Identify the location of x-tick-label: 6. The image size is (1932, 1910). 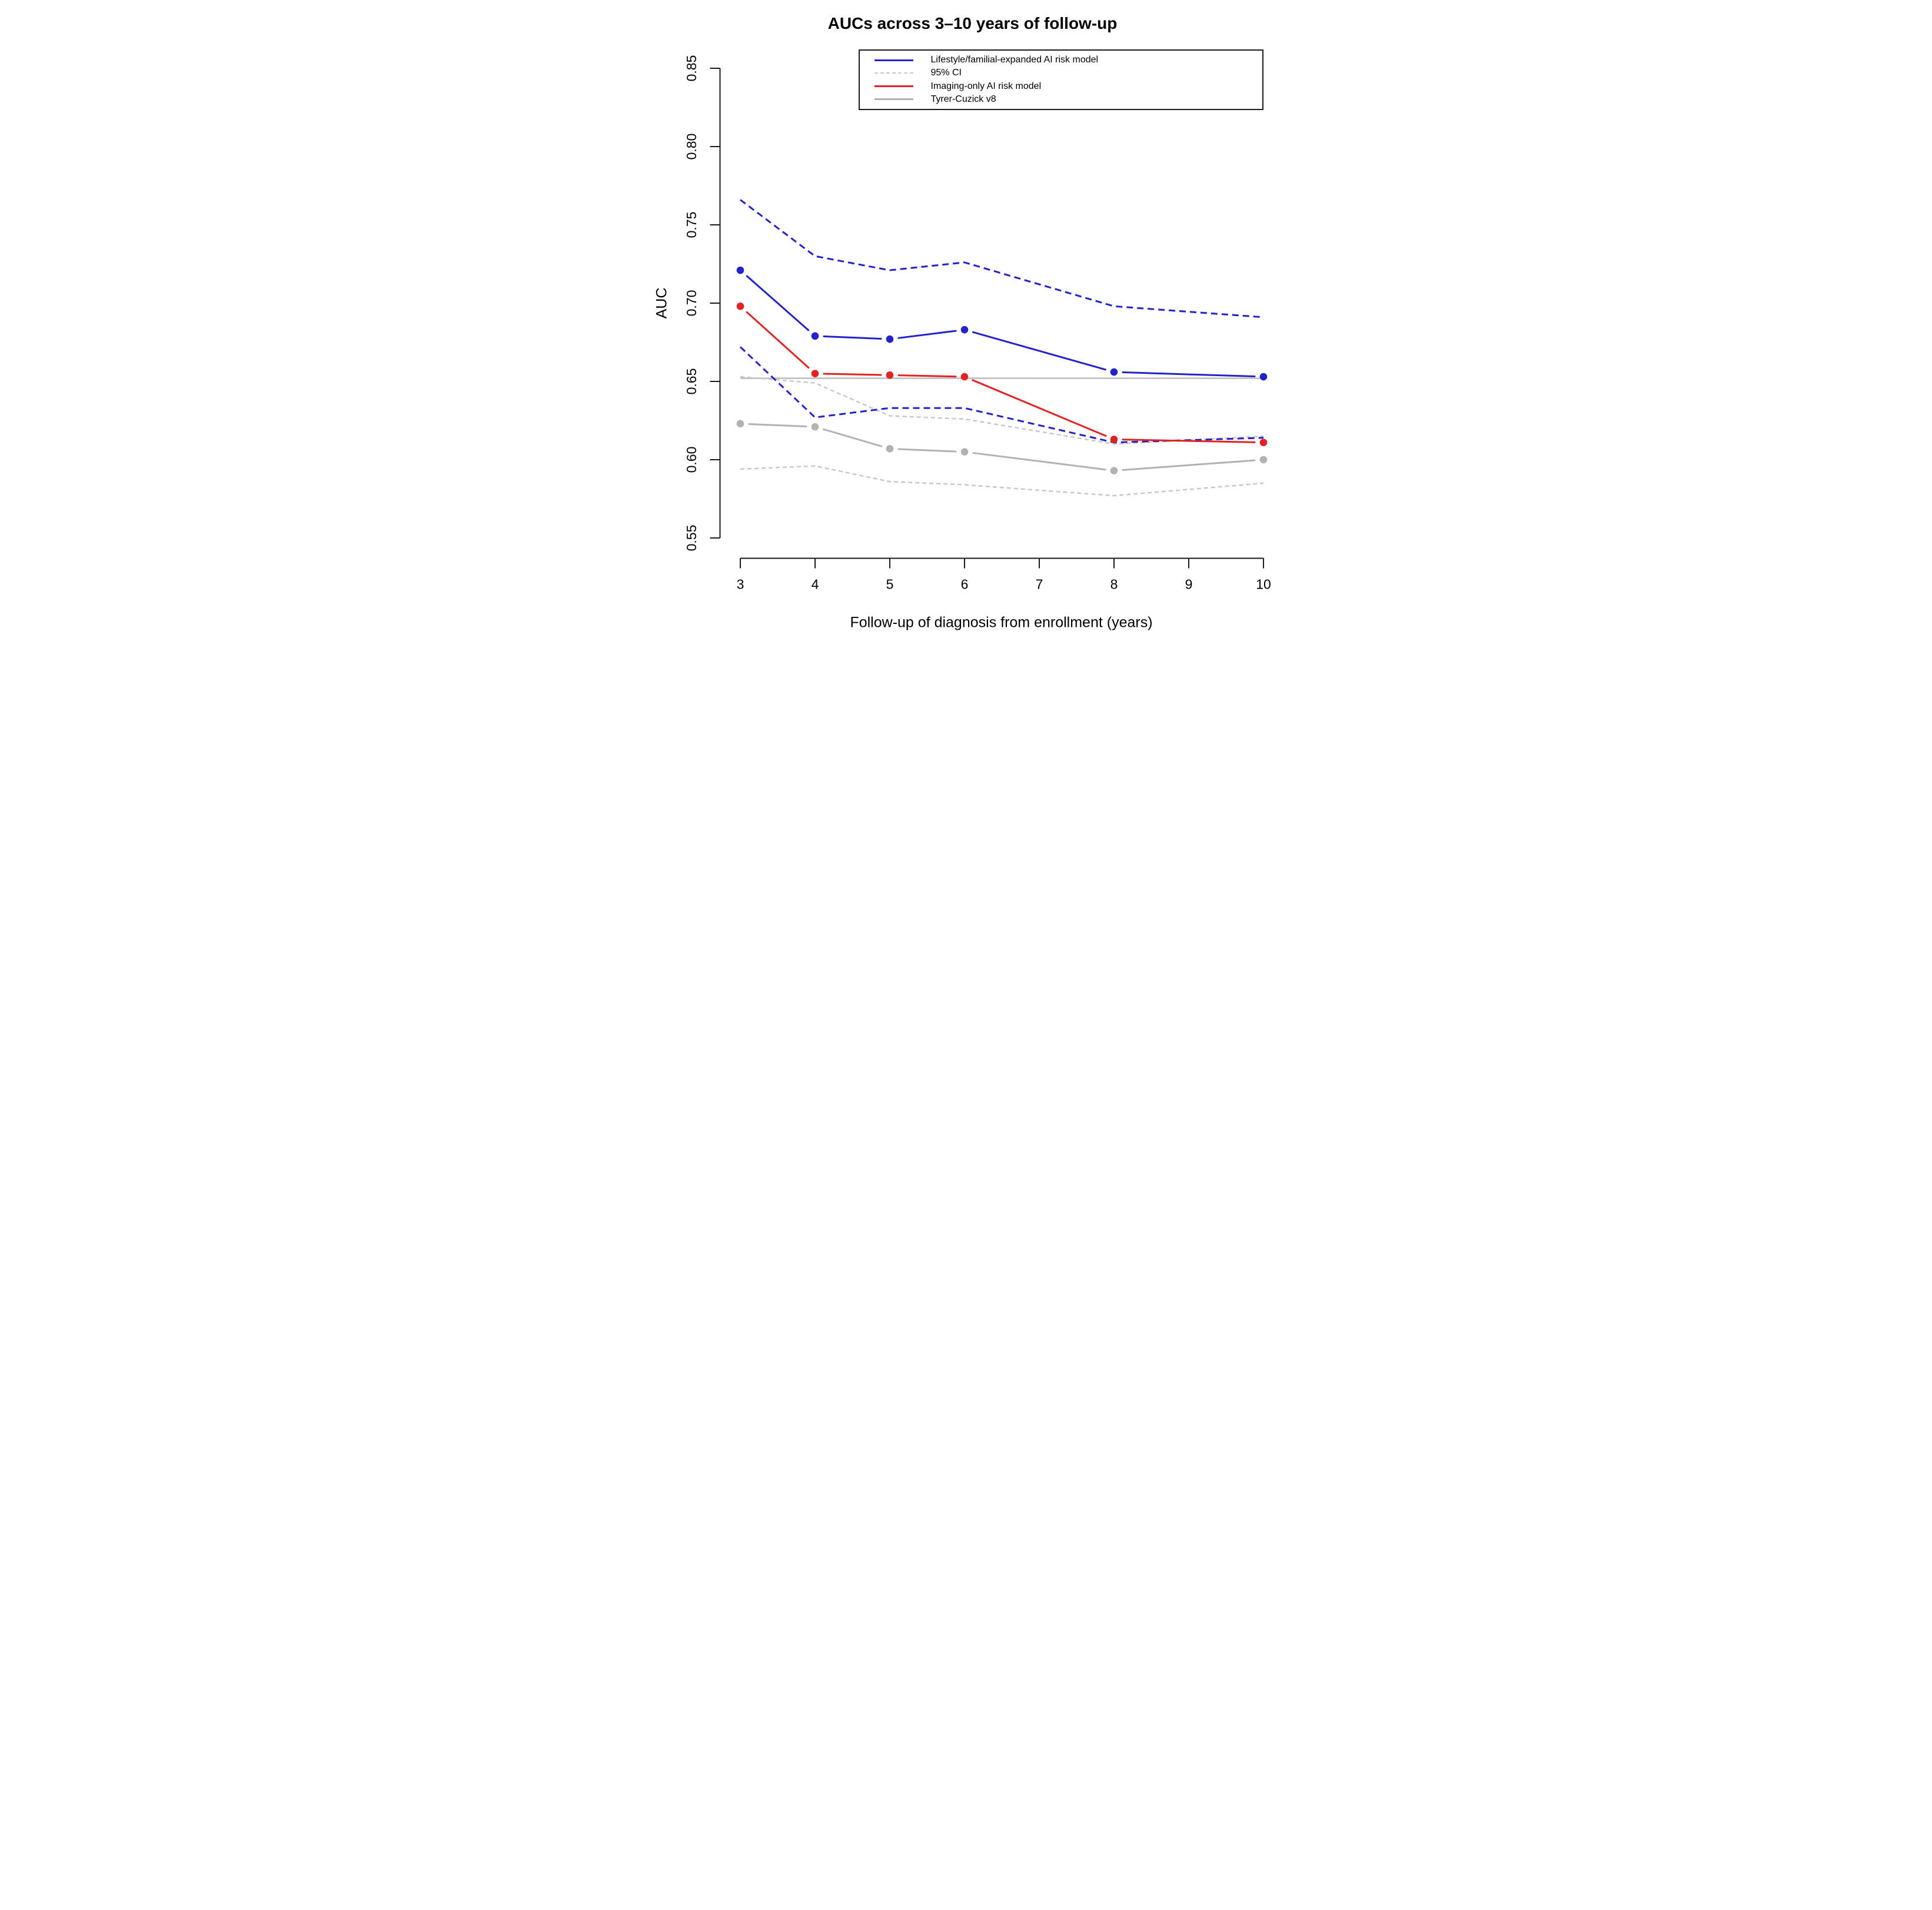
(964, 584).